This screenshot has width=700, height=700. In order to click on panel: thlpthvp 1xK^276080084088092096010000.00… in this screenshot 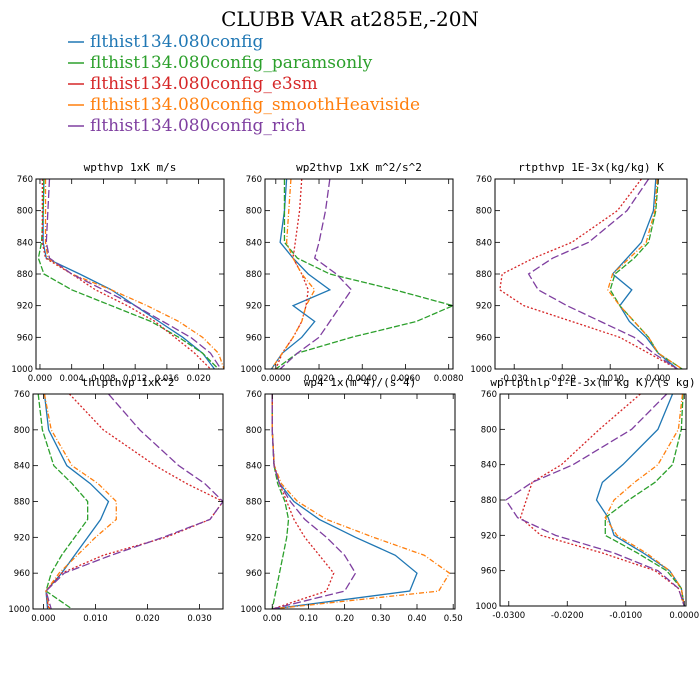, I will do `click(116, 500)`.